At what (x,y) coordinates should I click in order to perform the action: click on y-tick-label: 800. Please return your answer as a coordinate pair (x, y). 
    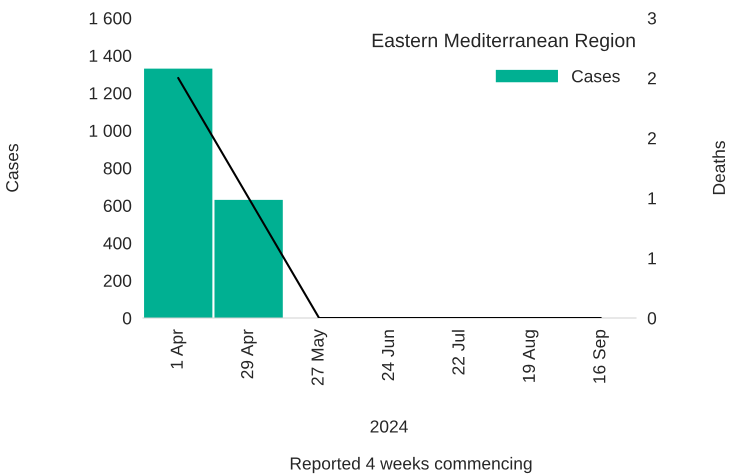
    Looking at the image, I should click on (118, 168).